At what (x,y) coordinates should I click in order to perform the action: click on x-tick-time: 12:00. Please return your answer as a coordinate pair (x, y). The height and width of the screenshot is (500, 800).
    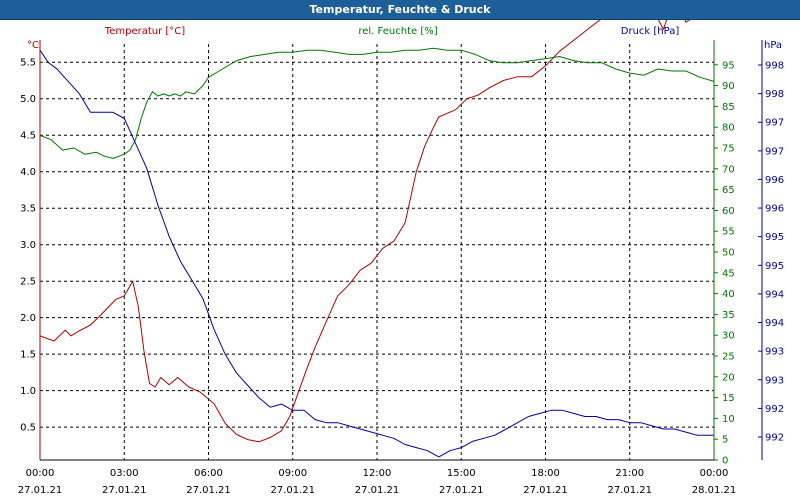
    Looking at the image, I should click on (377, 473).